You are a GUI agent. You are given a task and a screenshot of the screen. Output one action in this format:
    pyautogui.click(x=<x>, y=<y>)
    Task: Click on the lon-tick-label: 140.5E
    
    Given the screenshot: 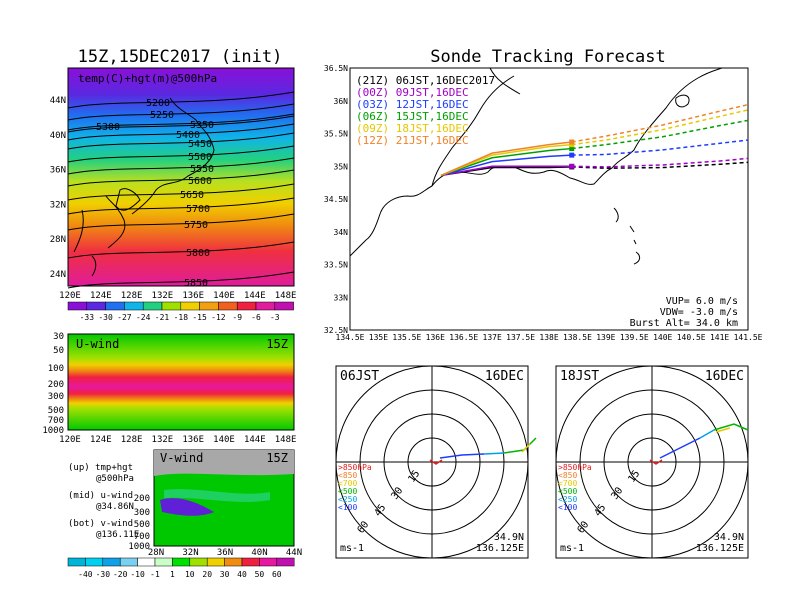 What is the action you would take?
    pyautogui.click(x=691, y=337)
    